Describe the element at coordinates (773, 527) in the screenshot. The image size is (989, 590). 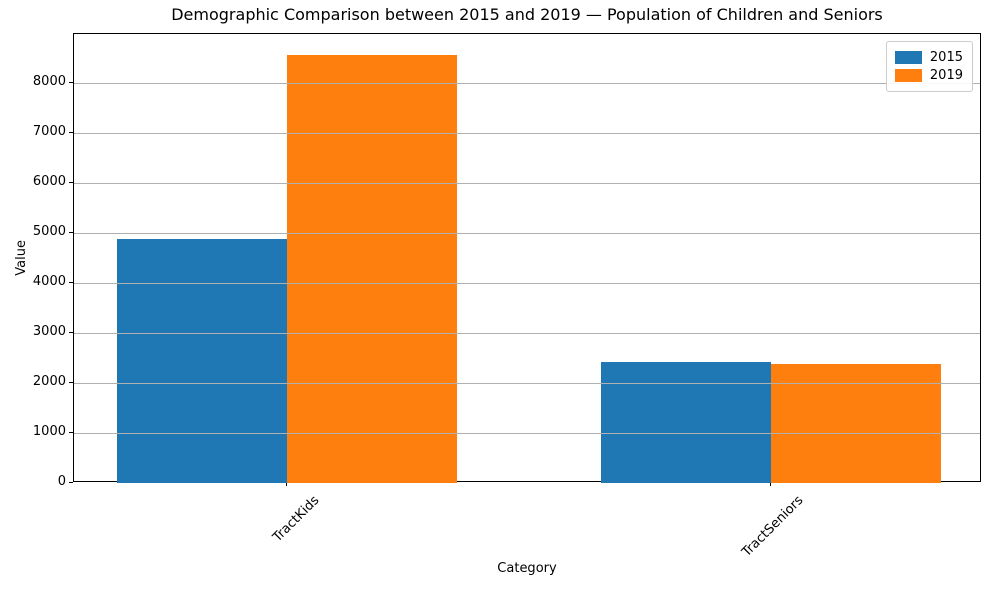
I see `x-tick-label-TractSeniors: TractSeniors` at that location.